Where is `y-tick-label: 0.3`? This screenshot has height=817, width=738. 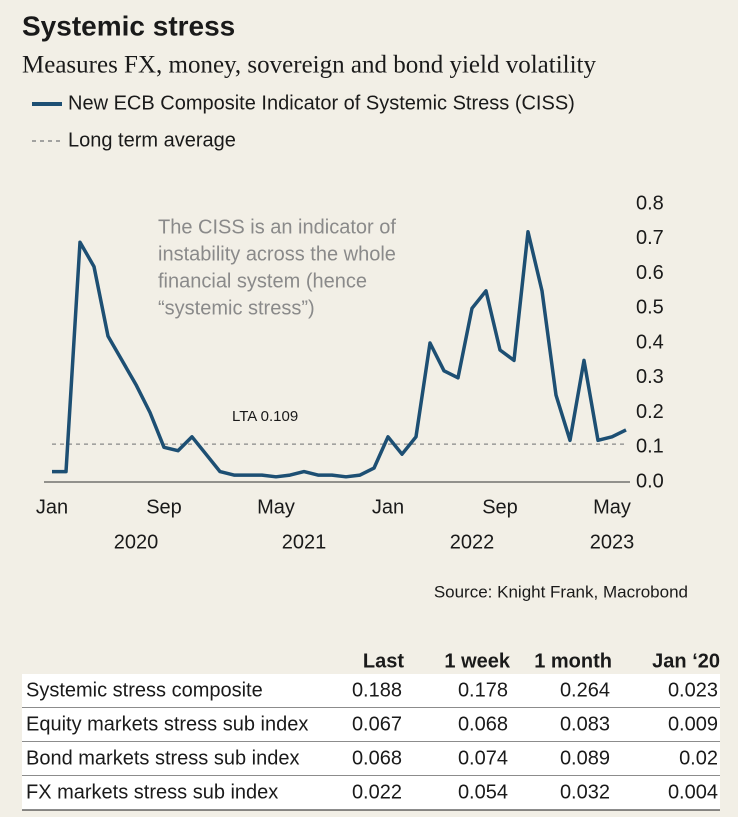
y-tick-label: 0.3 is located at coordinates (650, 377).